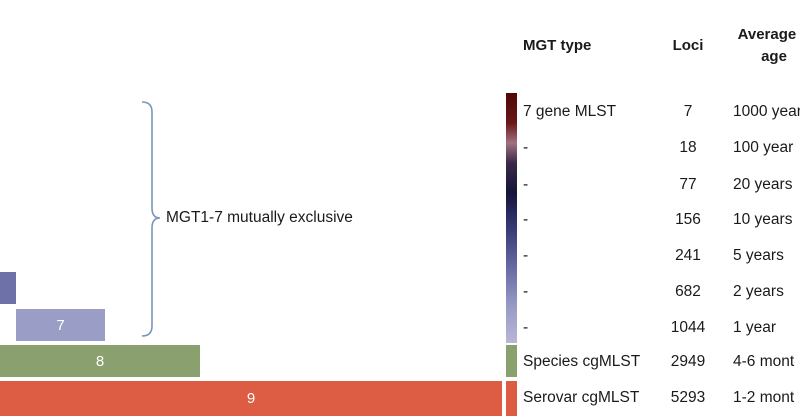 The image size is (800, 419). Describe the element at coordinates (688, 184) in the screenshot. I see `row-loci: 77` at that location.